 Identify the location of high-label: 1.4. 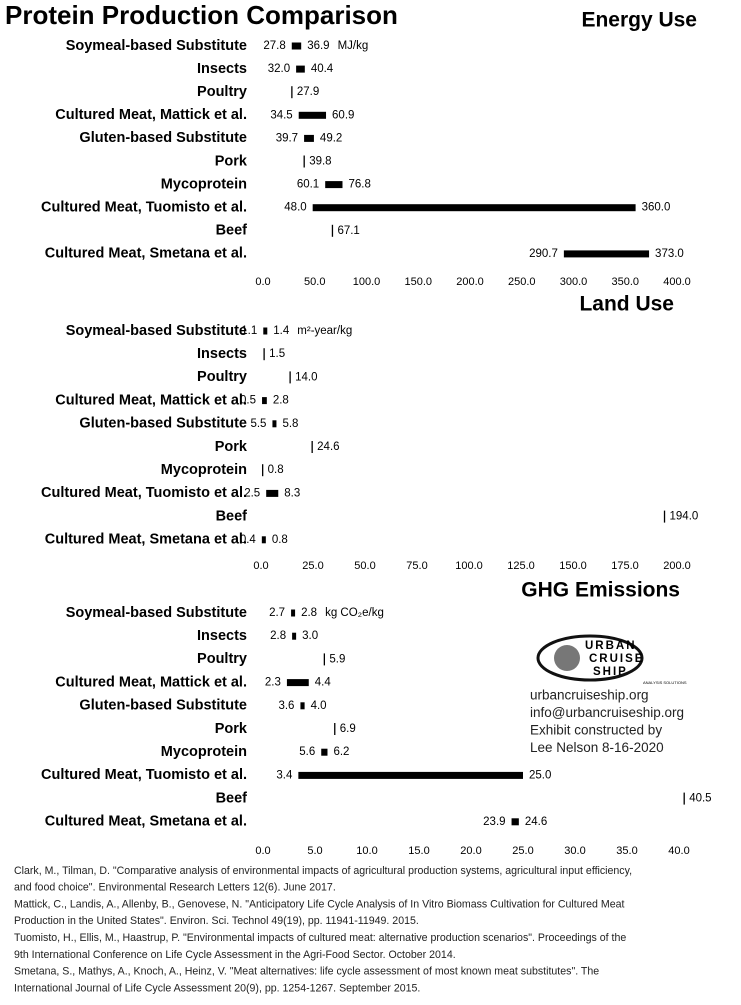
(281, 331).